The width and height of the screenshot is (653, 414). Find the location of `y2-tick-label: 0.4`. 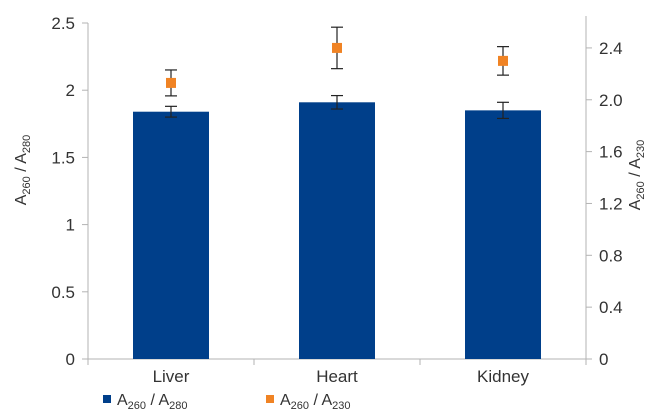

y2-tick-label: 0.4 is located at coordinates (611, 307).